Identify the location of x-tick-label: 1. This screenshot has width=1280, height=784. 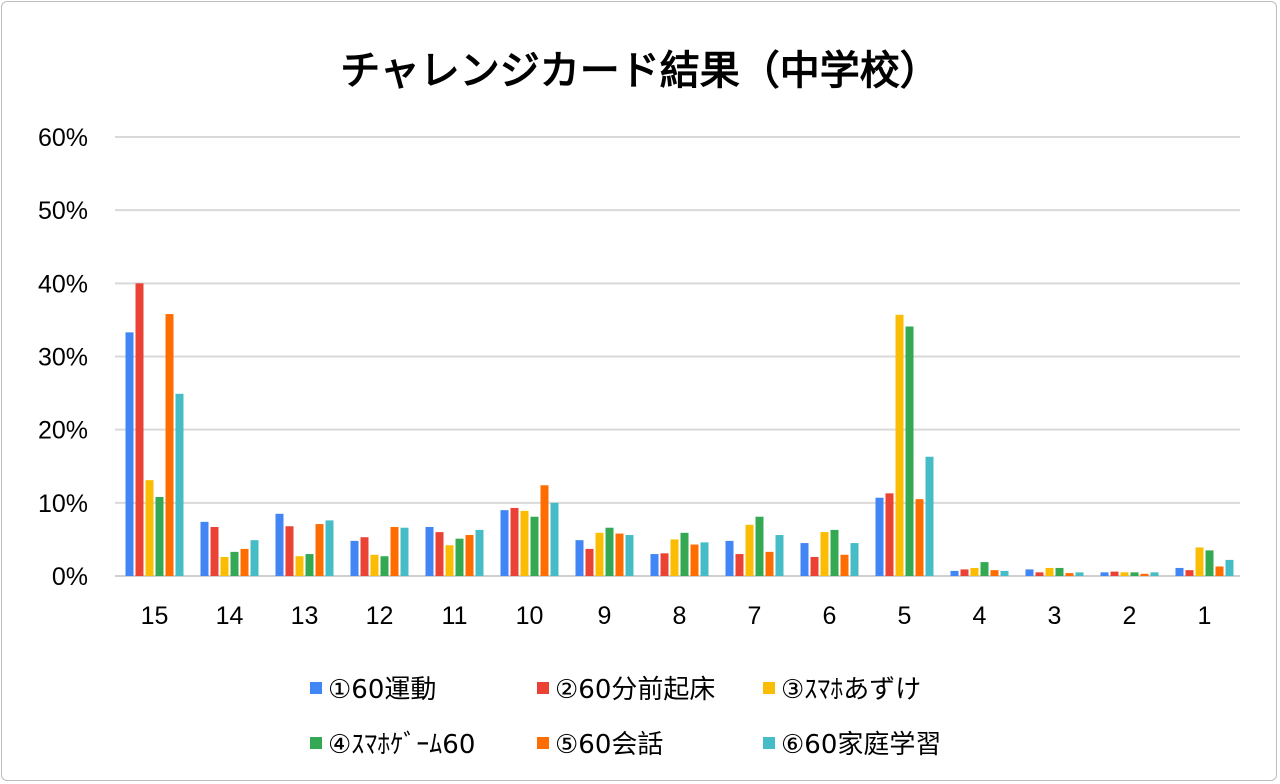
(1205, 616).